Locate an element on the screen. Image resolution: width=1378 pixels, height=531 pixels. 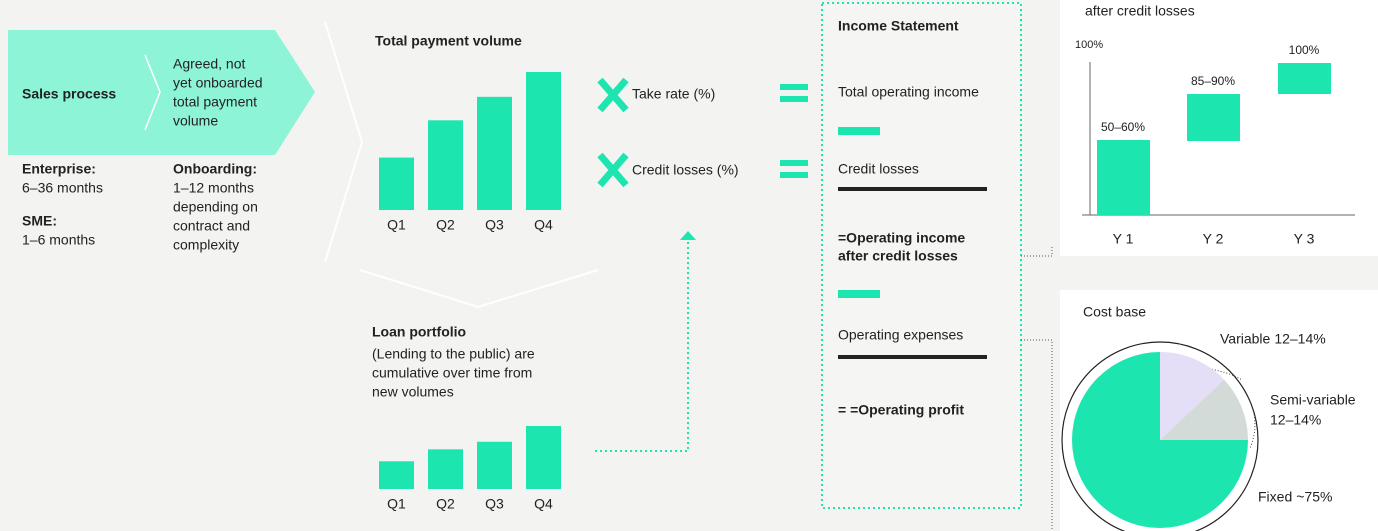
label: depending on is located at coordinates (215, 207).